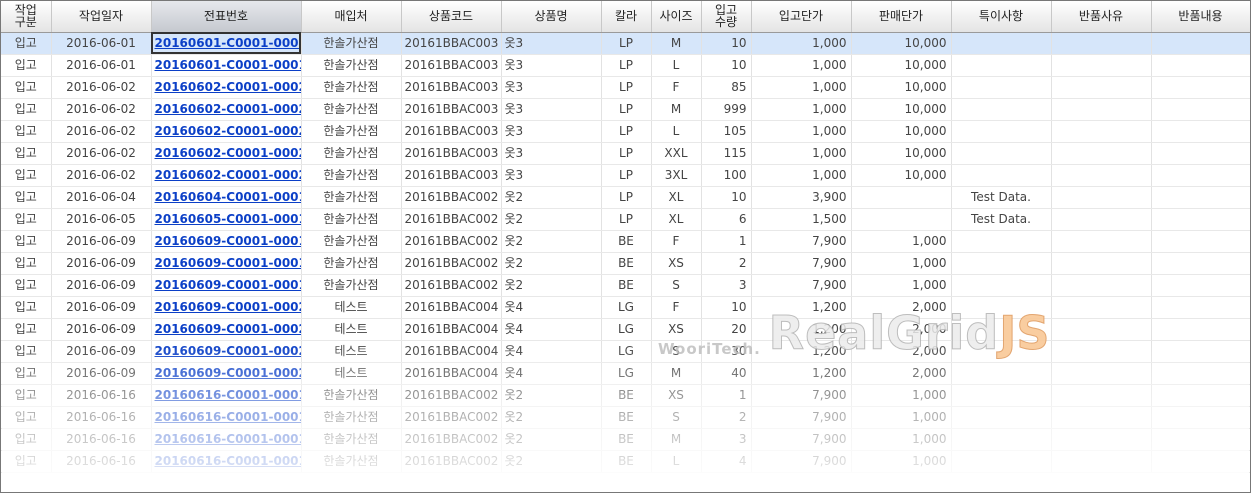  What do you see at coordinates (226, 373) in the screenshot?
I see `cell-slip: 20160609-C0001-0002` at bounding box center [226, 373].